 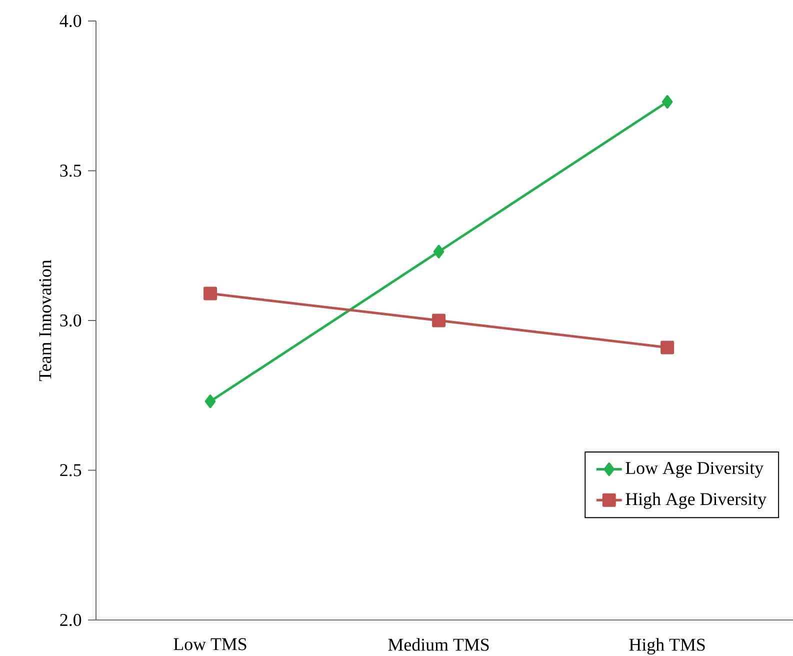 I want to click on y-tick-label: 4.0, so click(x=71, y=21).